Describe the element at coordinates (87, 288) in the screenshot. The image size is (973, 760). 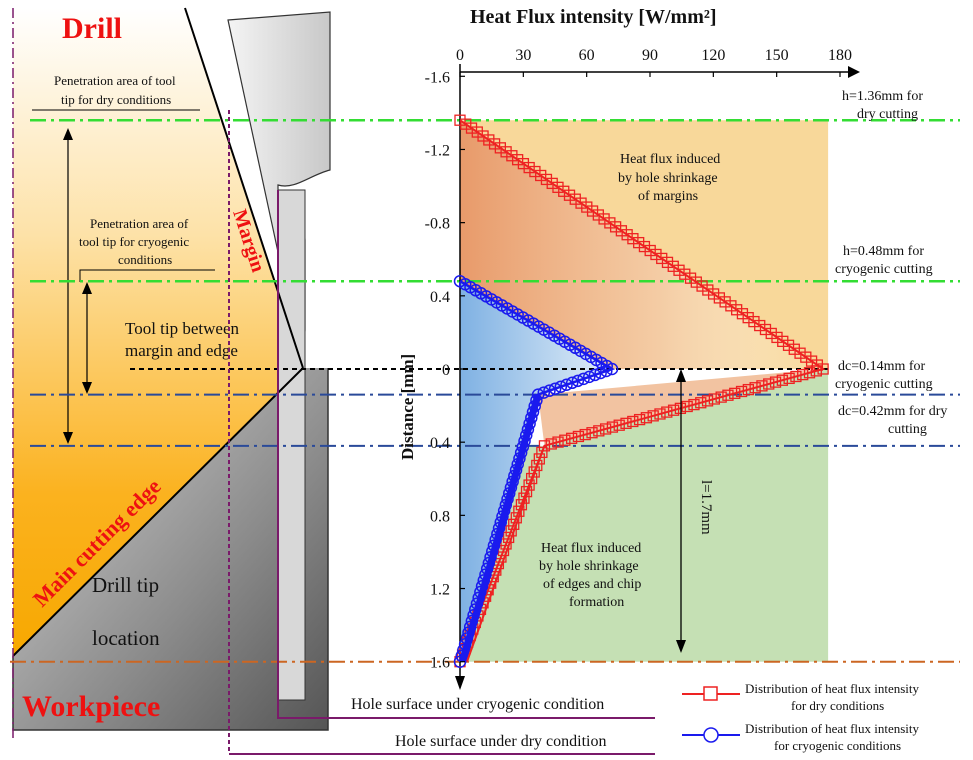
I see `penetration-cryo-arrowhead-top` at that location.